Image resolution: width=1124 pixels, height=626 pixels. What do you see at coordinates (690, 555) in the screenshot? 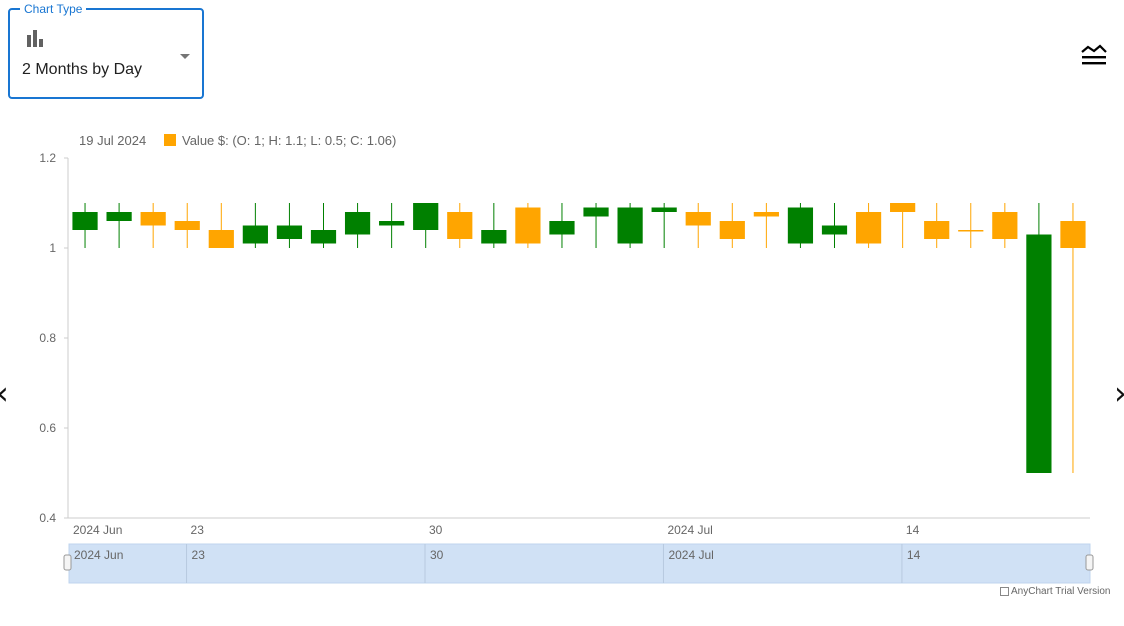
I see `scroller-tick-label: 2024 Jul` at bounding box center [690, 555].